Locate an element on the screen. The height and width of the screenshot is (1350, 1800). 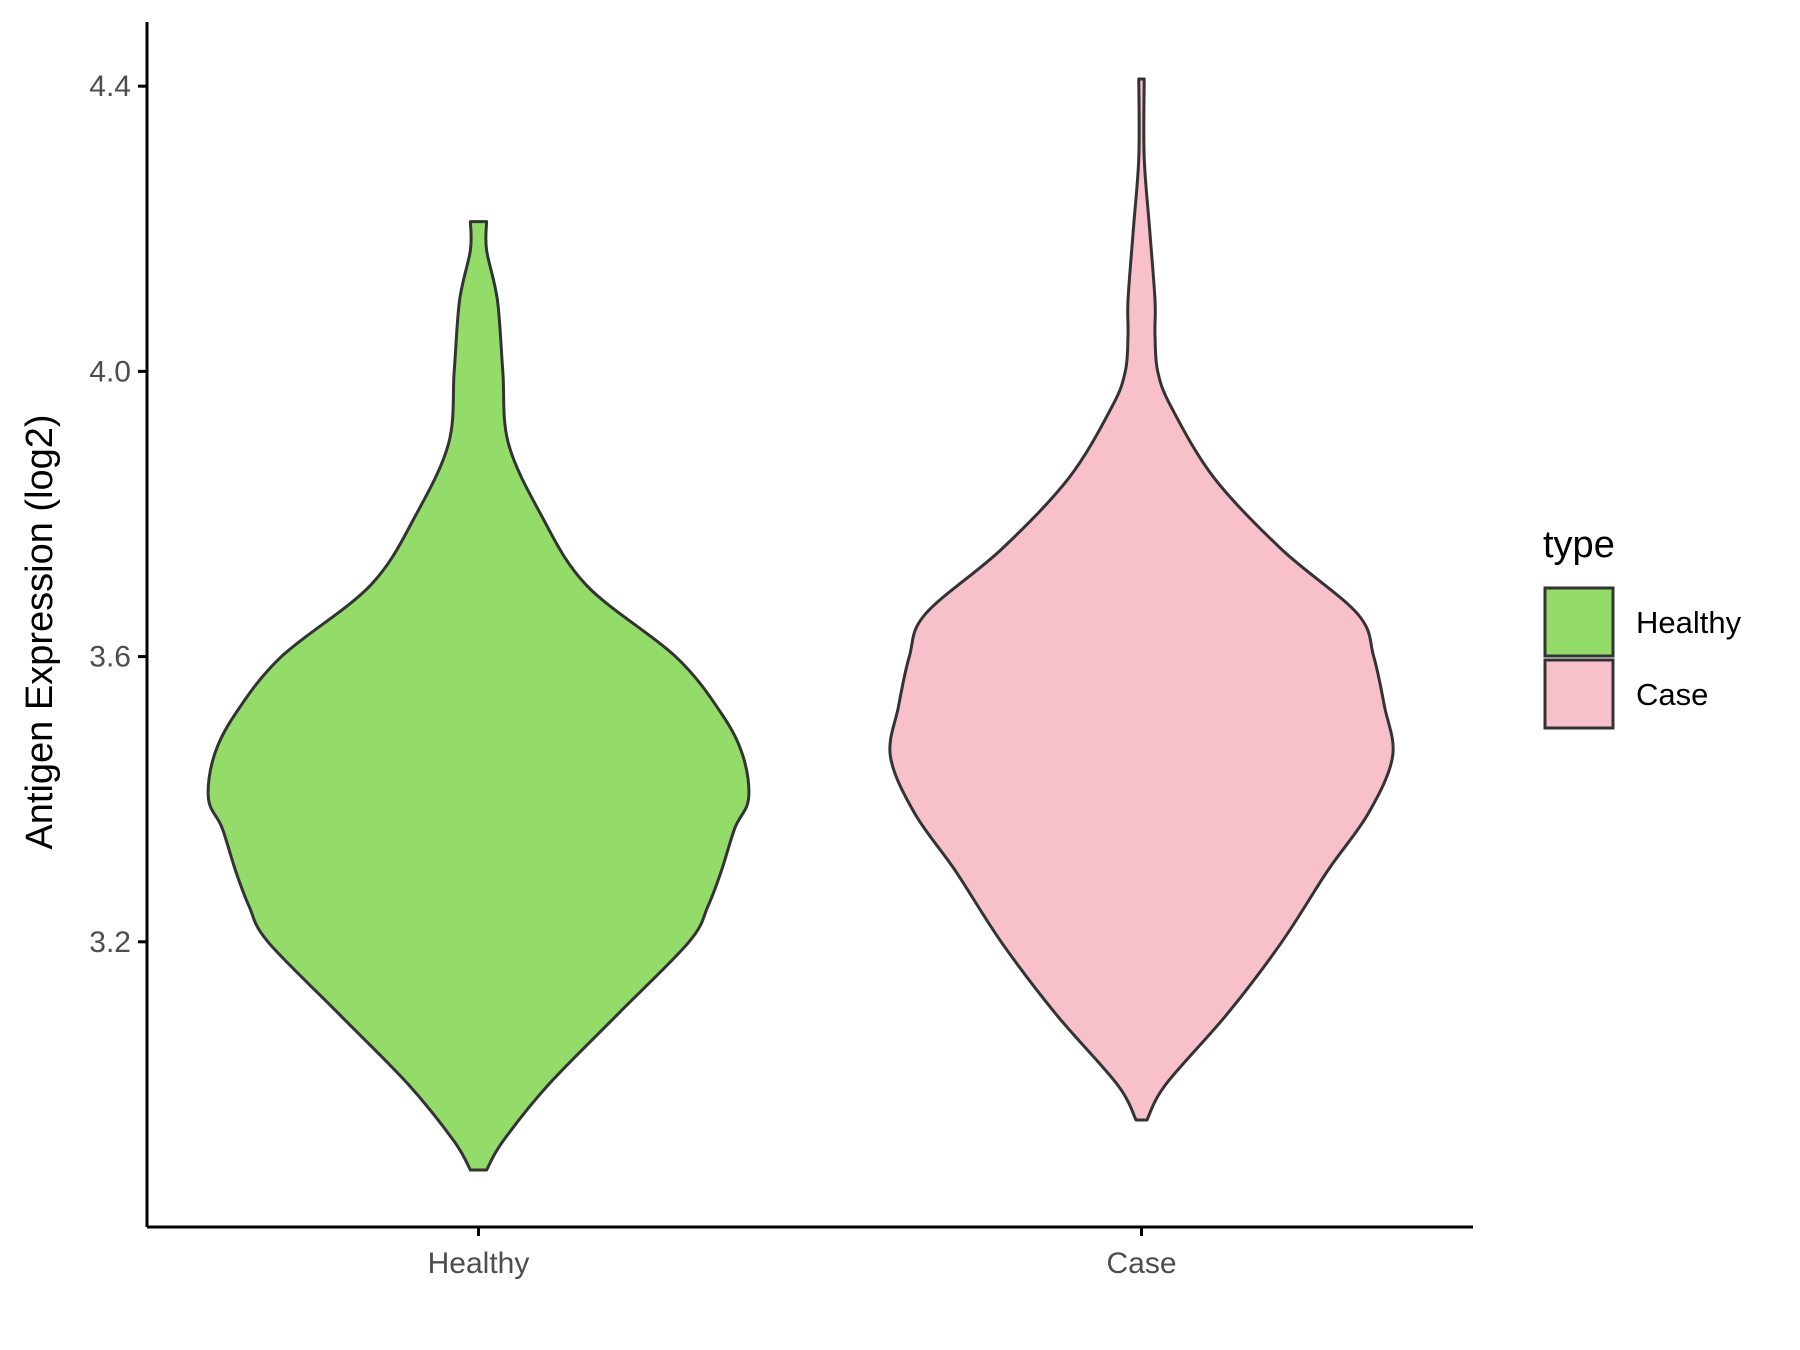
legend-label-healthy: Healthy is located at coordinates (1689, 622).